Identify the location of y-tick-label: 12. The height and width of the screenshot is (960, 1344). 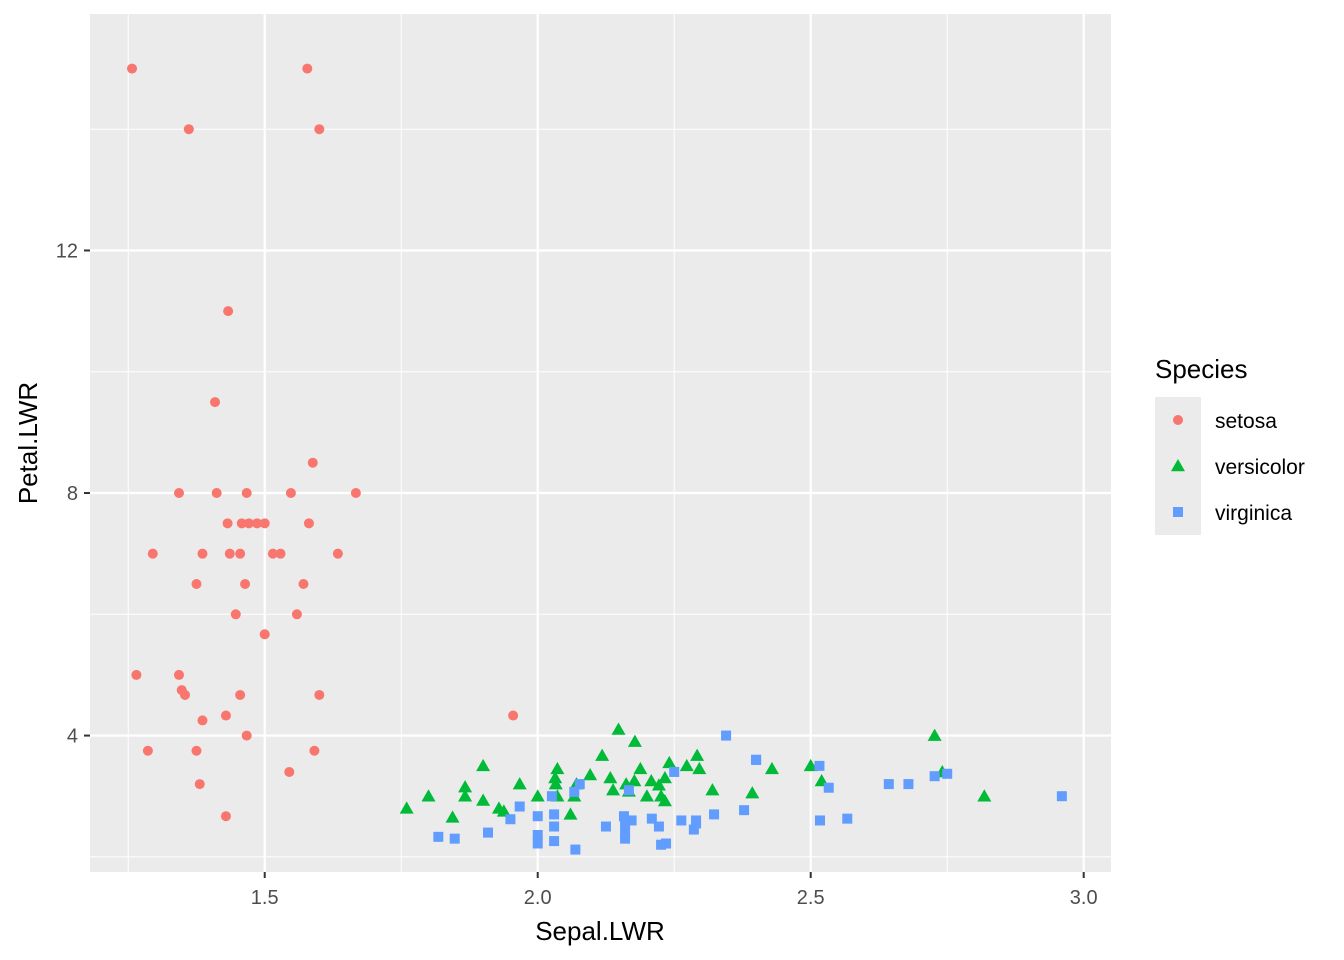
(67, 251).